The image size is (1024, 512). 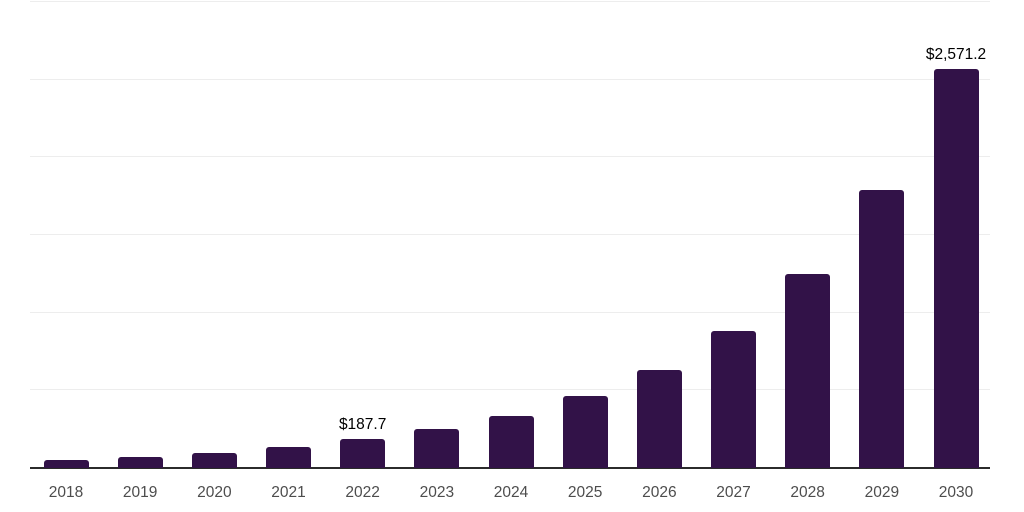 I want to click on value-label-2022: $187.7, so click(x=362, y=424).